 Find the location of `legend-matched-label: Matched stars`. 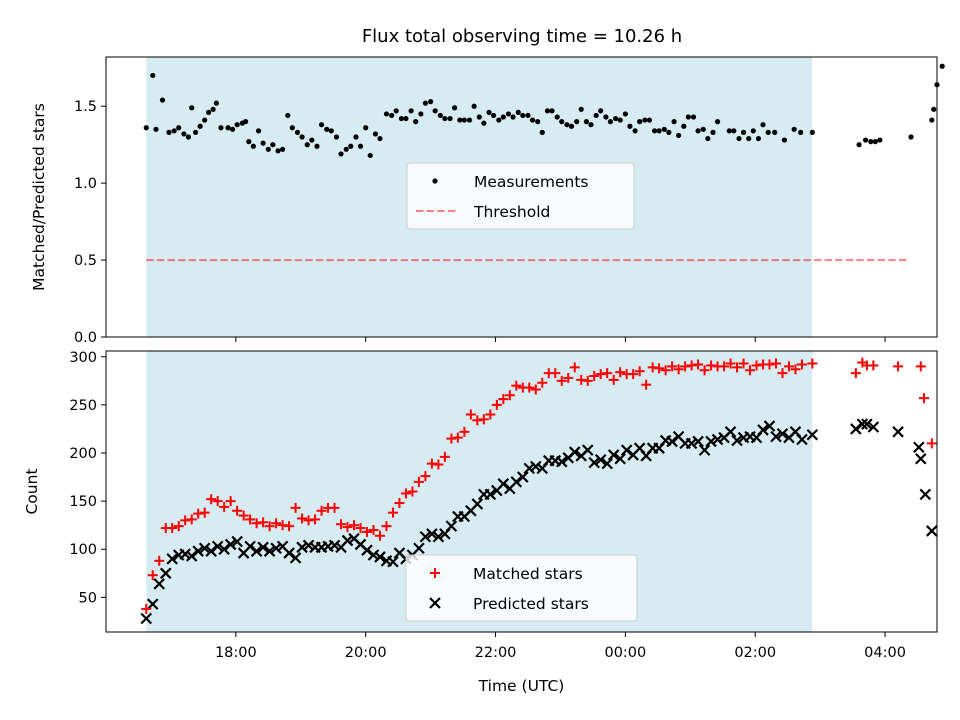

legend-matched-label: Matched stars is located at coordinates (528, 574).